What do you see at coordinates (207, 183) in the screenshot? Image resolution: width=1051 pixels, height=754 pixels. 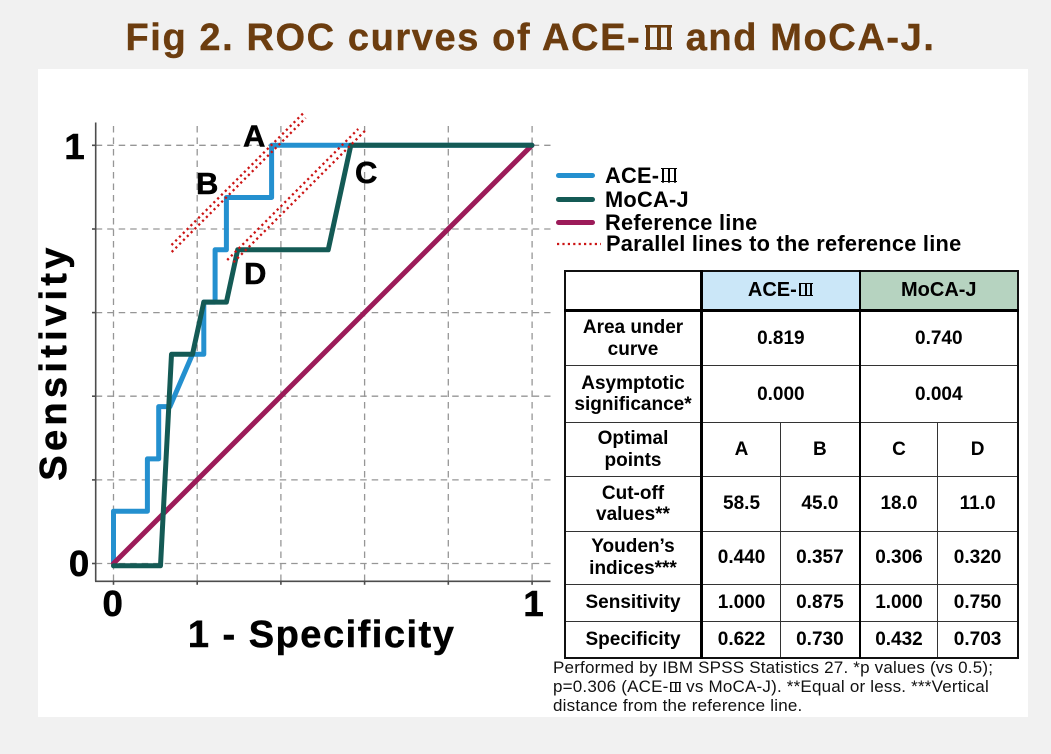 I see `svg-text: B` at bounding box center [207, 183].